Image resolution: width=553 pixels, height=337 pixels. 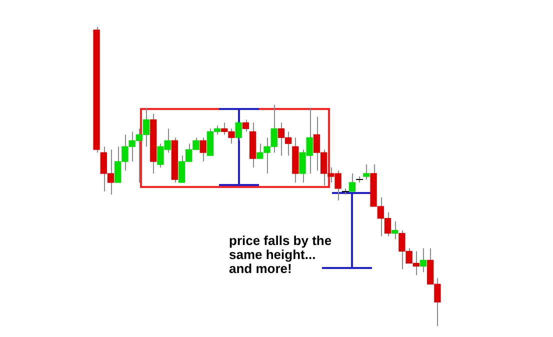 What do you see at coordinates (280, 254) in the screenshot?
I see `annotation: price falls by the same height... and more!` at bounding box center [280, 254].